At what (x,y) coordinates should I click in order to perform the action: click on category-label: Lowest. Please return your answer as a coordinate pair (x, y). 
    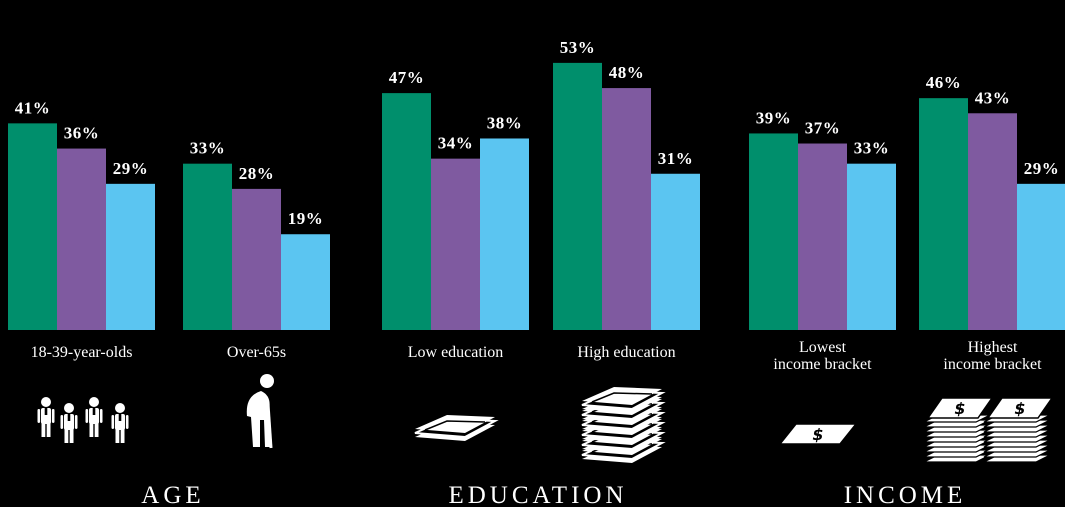
    Looking at the image, I should click on (823, 347).